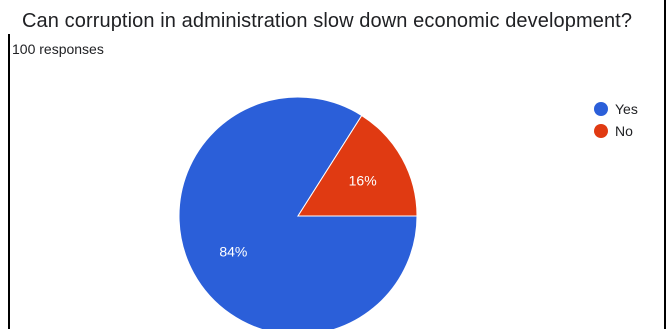 The width and height of the screenshot is (670, 329). What do you see at coordinates (233, 252) in the screenshot?
I see `pie-label-yes: 84%` at bounding box center [233, 252].